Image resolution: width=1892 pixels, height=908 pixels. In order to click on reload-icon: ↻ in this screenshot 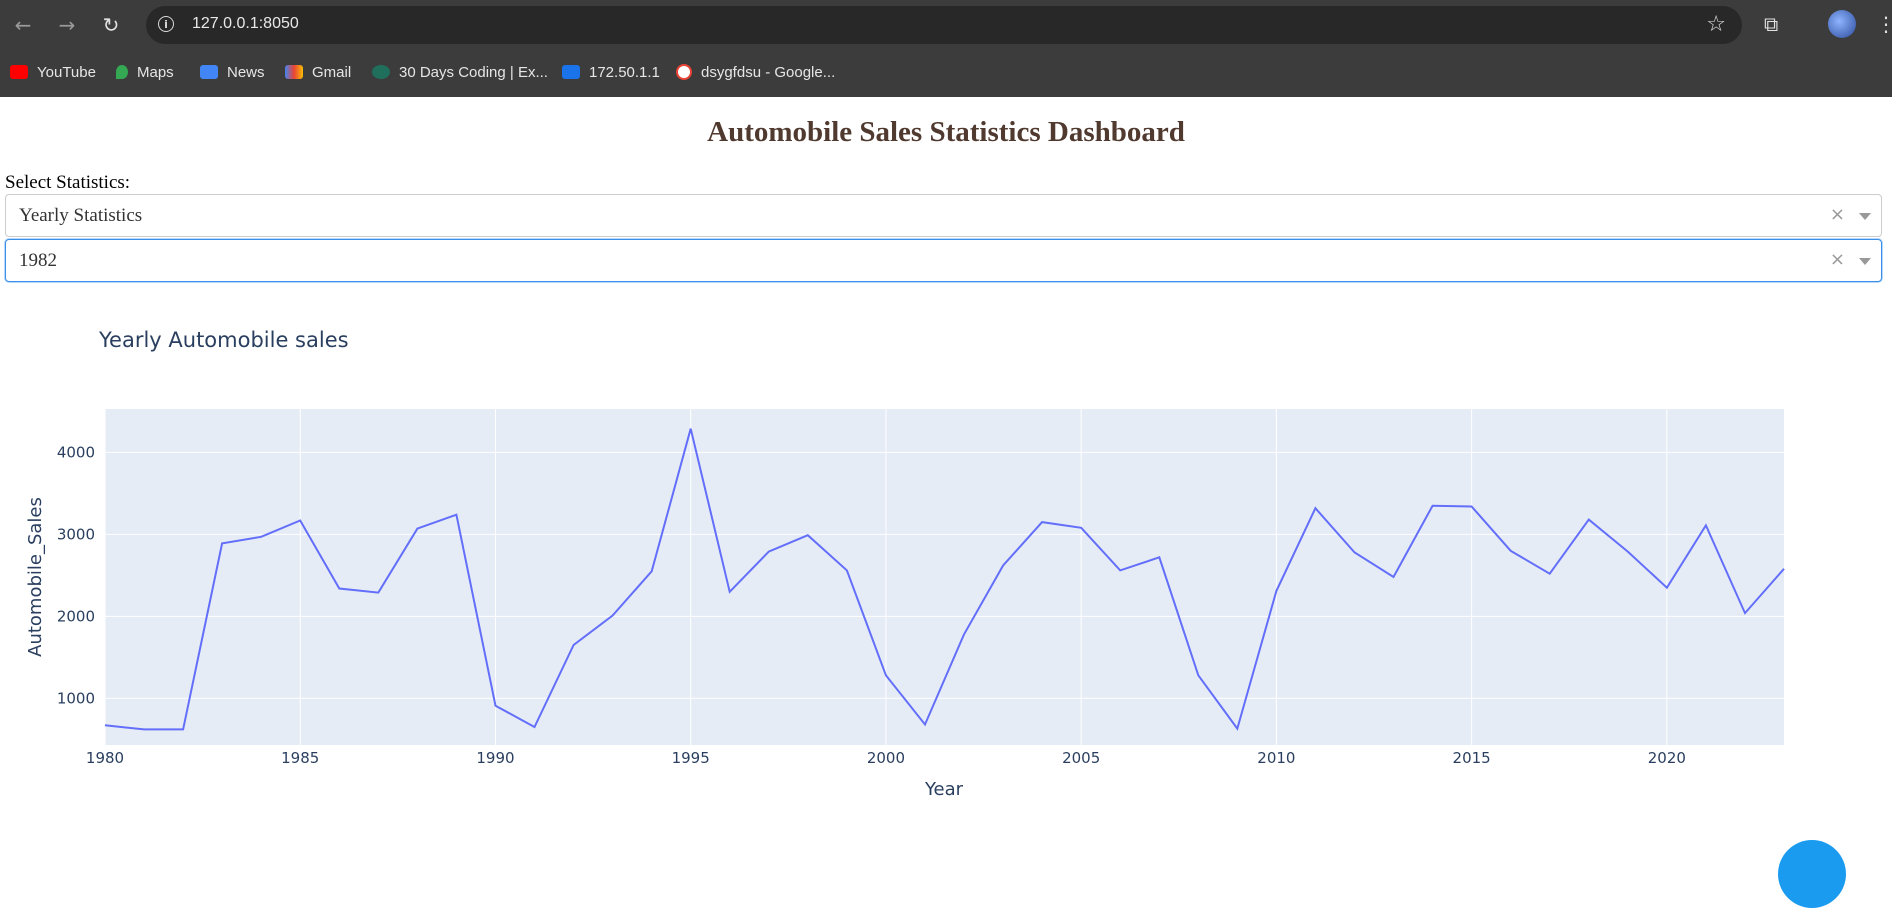, I will do `click(111, 25)`.